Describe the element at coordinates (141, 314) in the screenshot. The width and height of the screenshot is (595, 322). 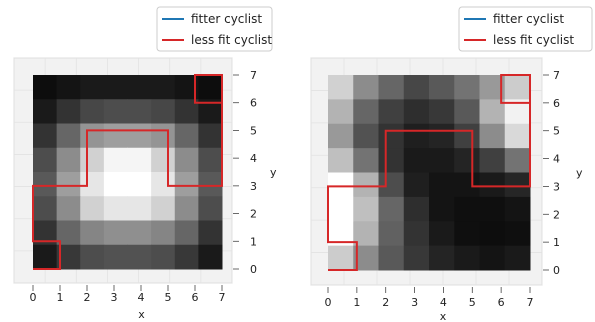
I see `x-axis-label: x` at that location.